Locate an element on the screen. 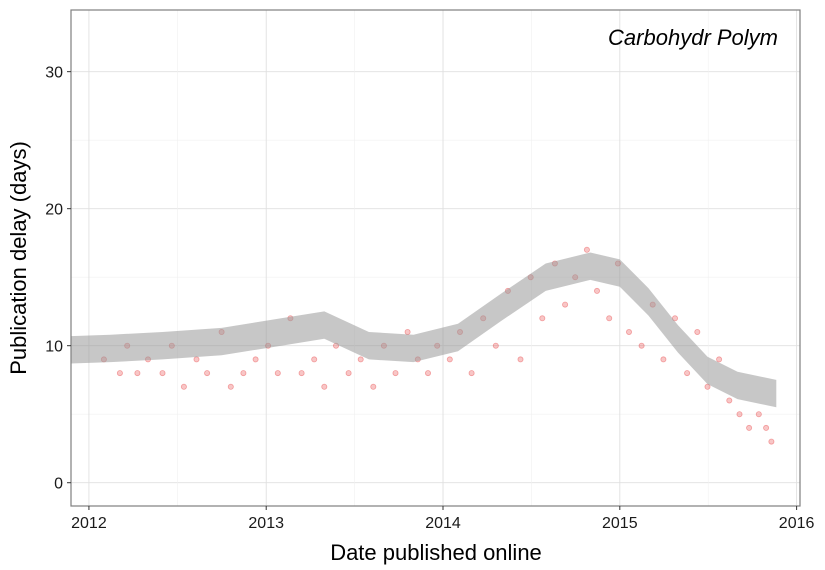  x-tick-label: 2014 is located at coordinates (443, 523).